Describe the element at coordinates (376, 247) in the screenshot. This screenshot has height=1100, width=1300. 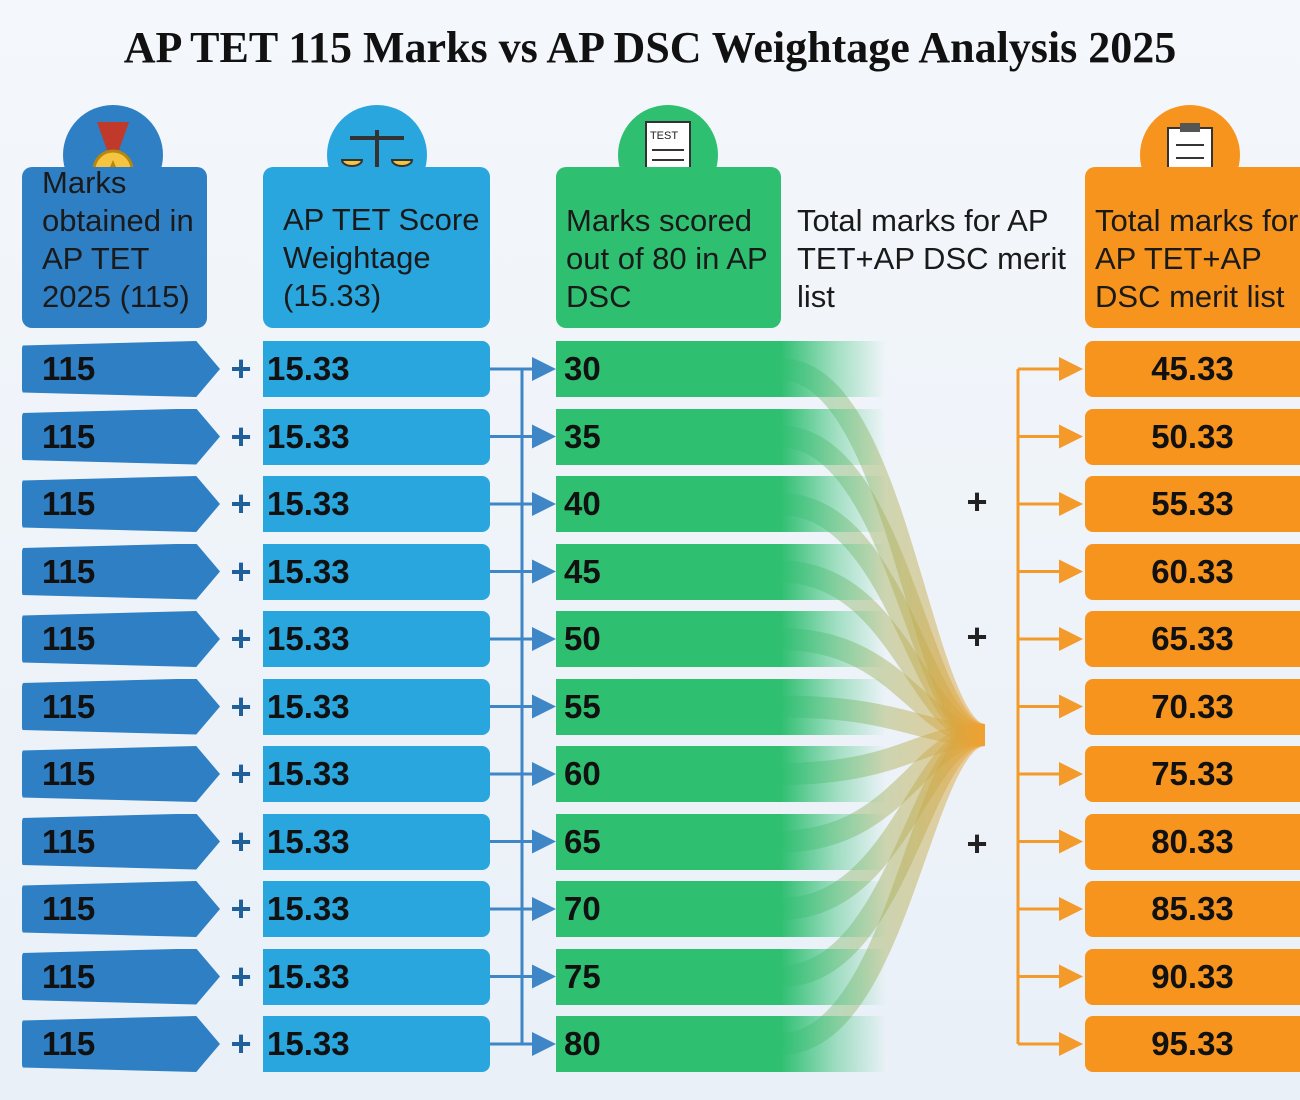
I see `header: AP TET Score Weightage (15.33)` at that location.